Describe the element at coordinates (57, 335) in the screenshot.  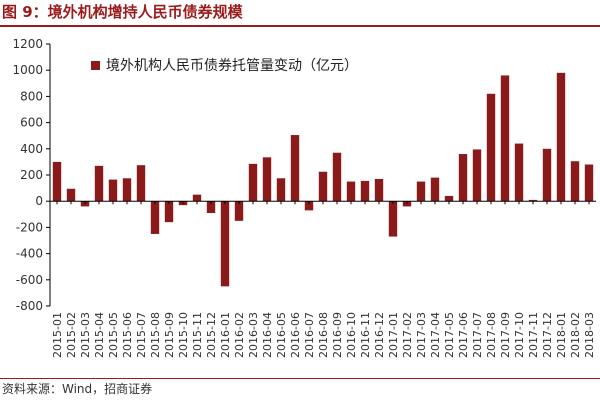
I see `x-tick-label: 2015-01` at that location.